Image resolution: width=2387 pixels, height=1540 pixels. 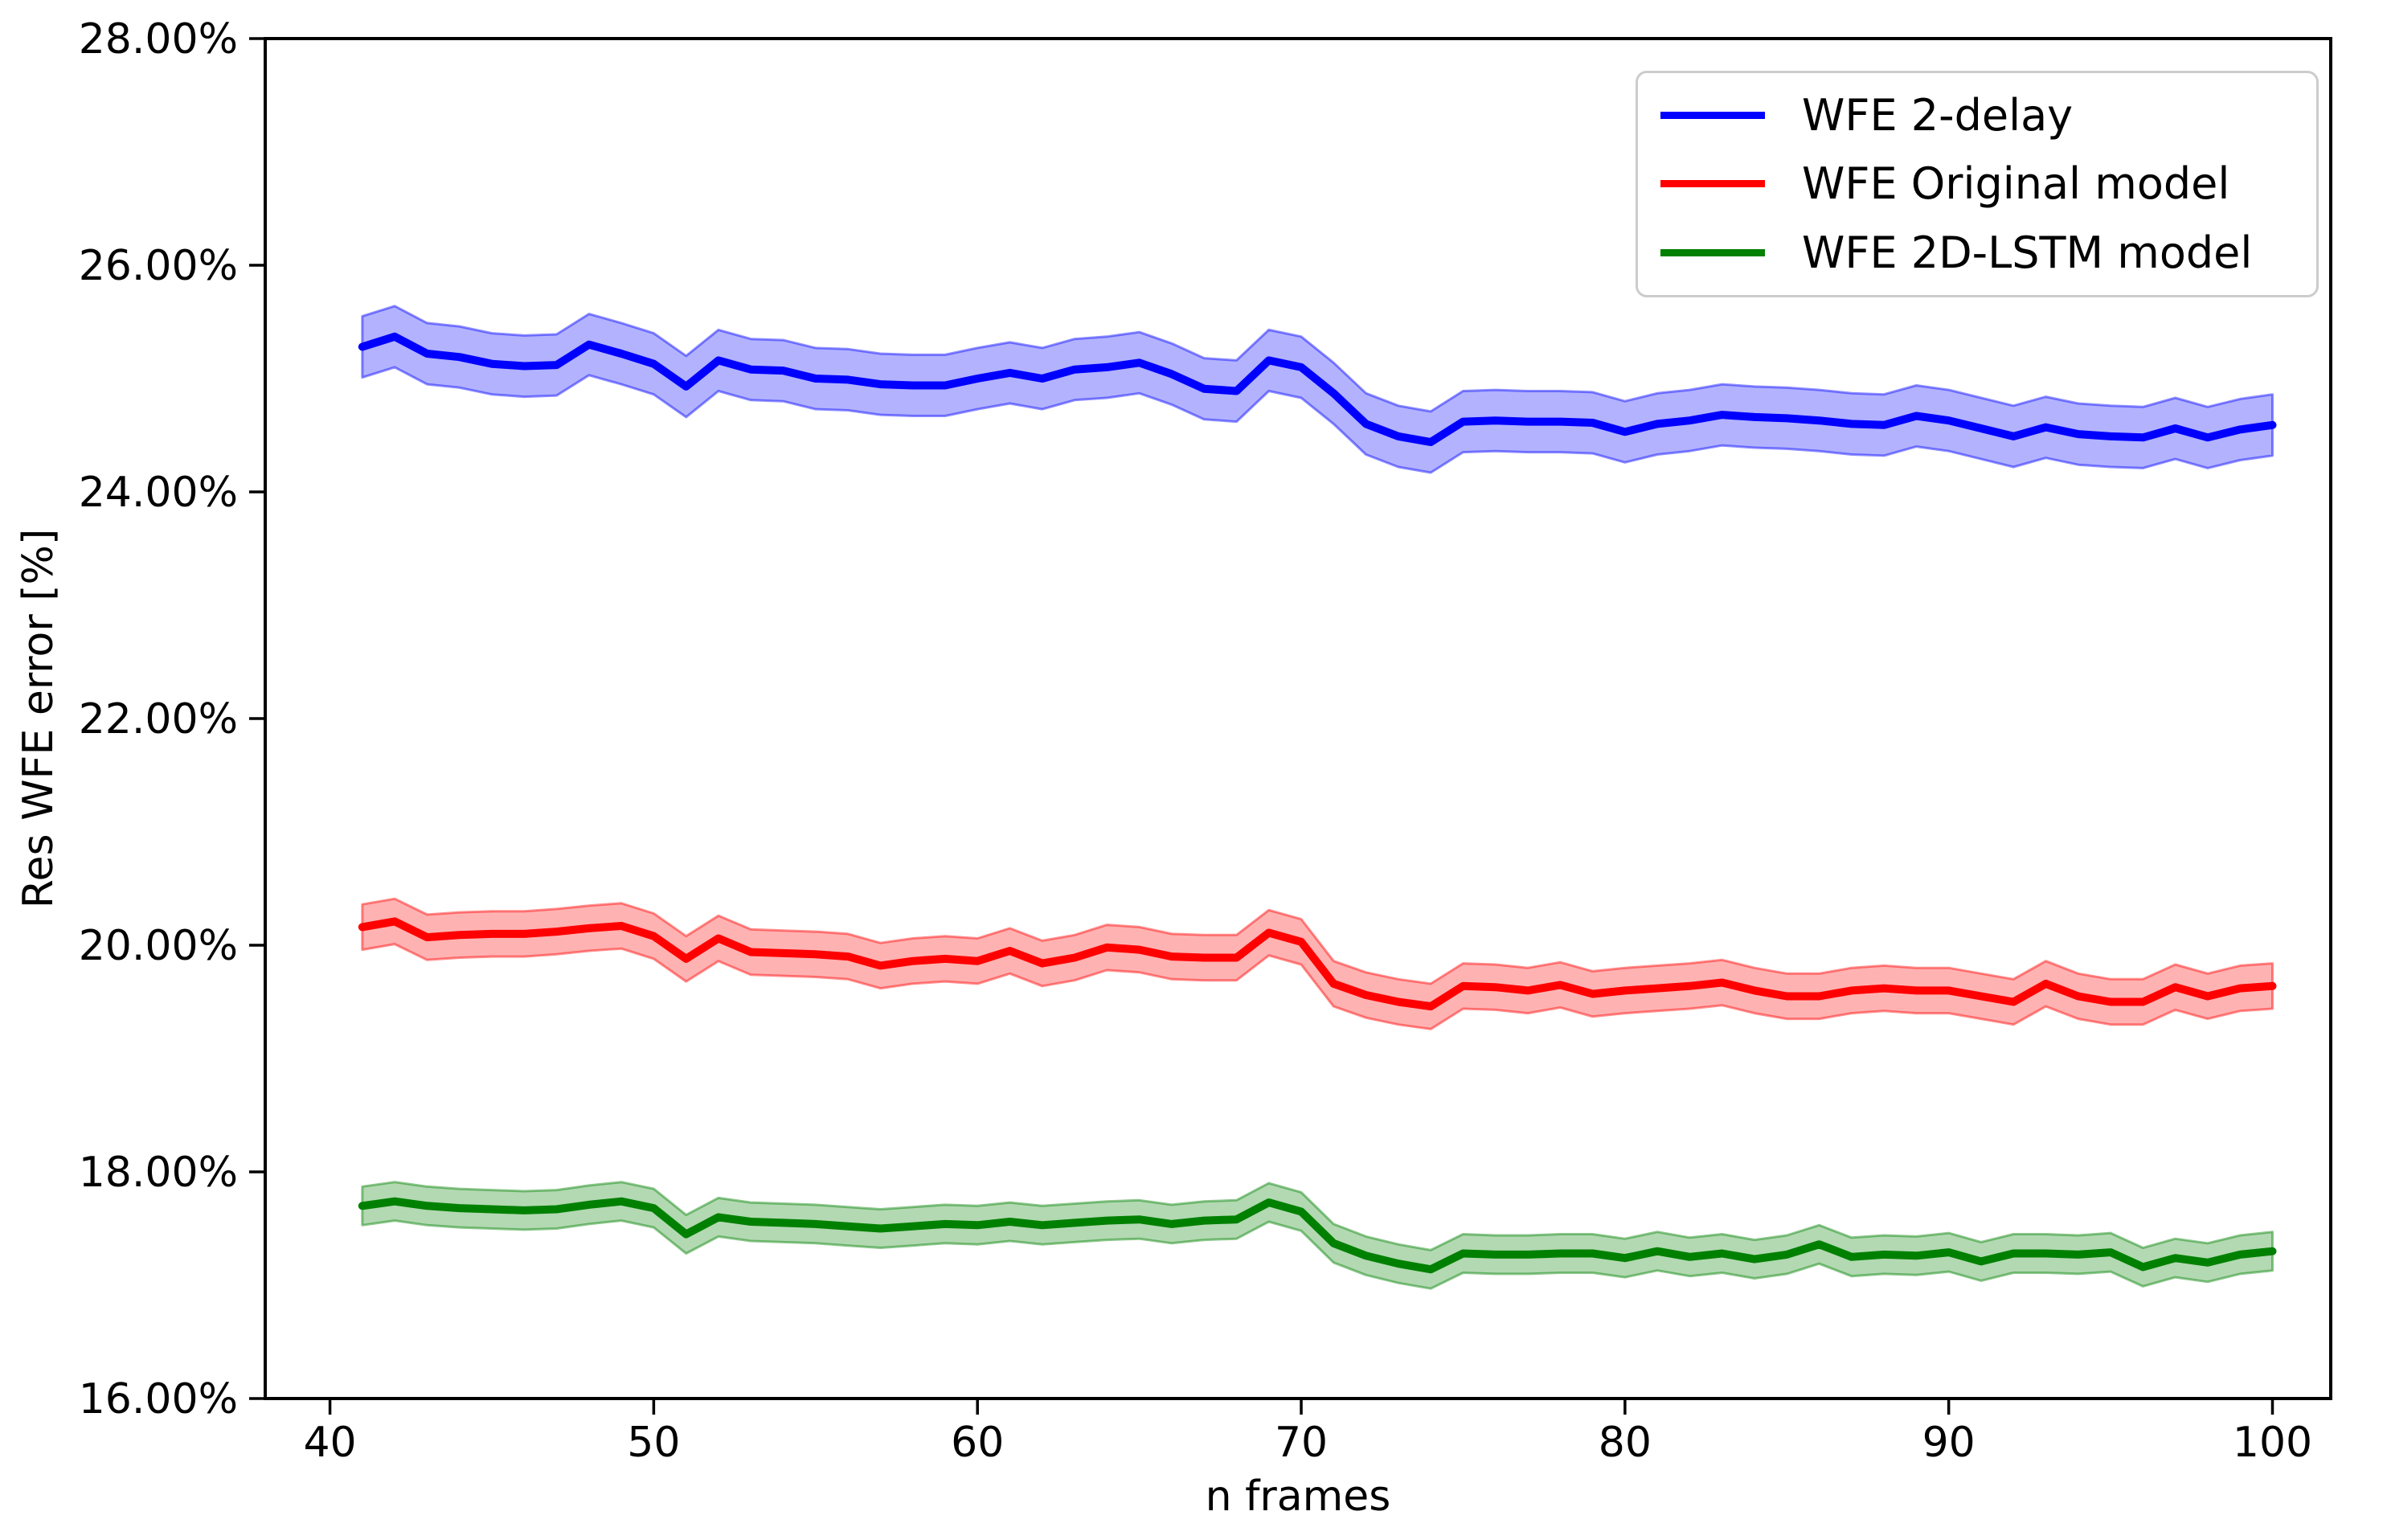 What do you see at coordinates (1298, 1497) in the screenshot?
I see `x-axis-label: n frames` at bounding box center [1298, 1497].